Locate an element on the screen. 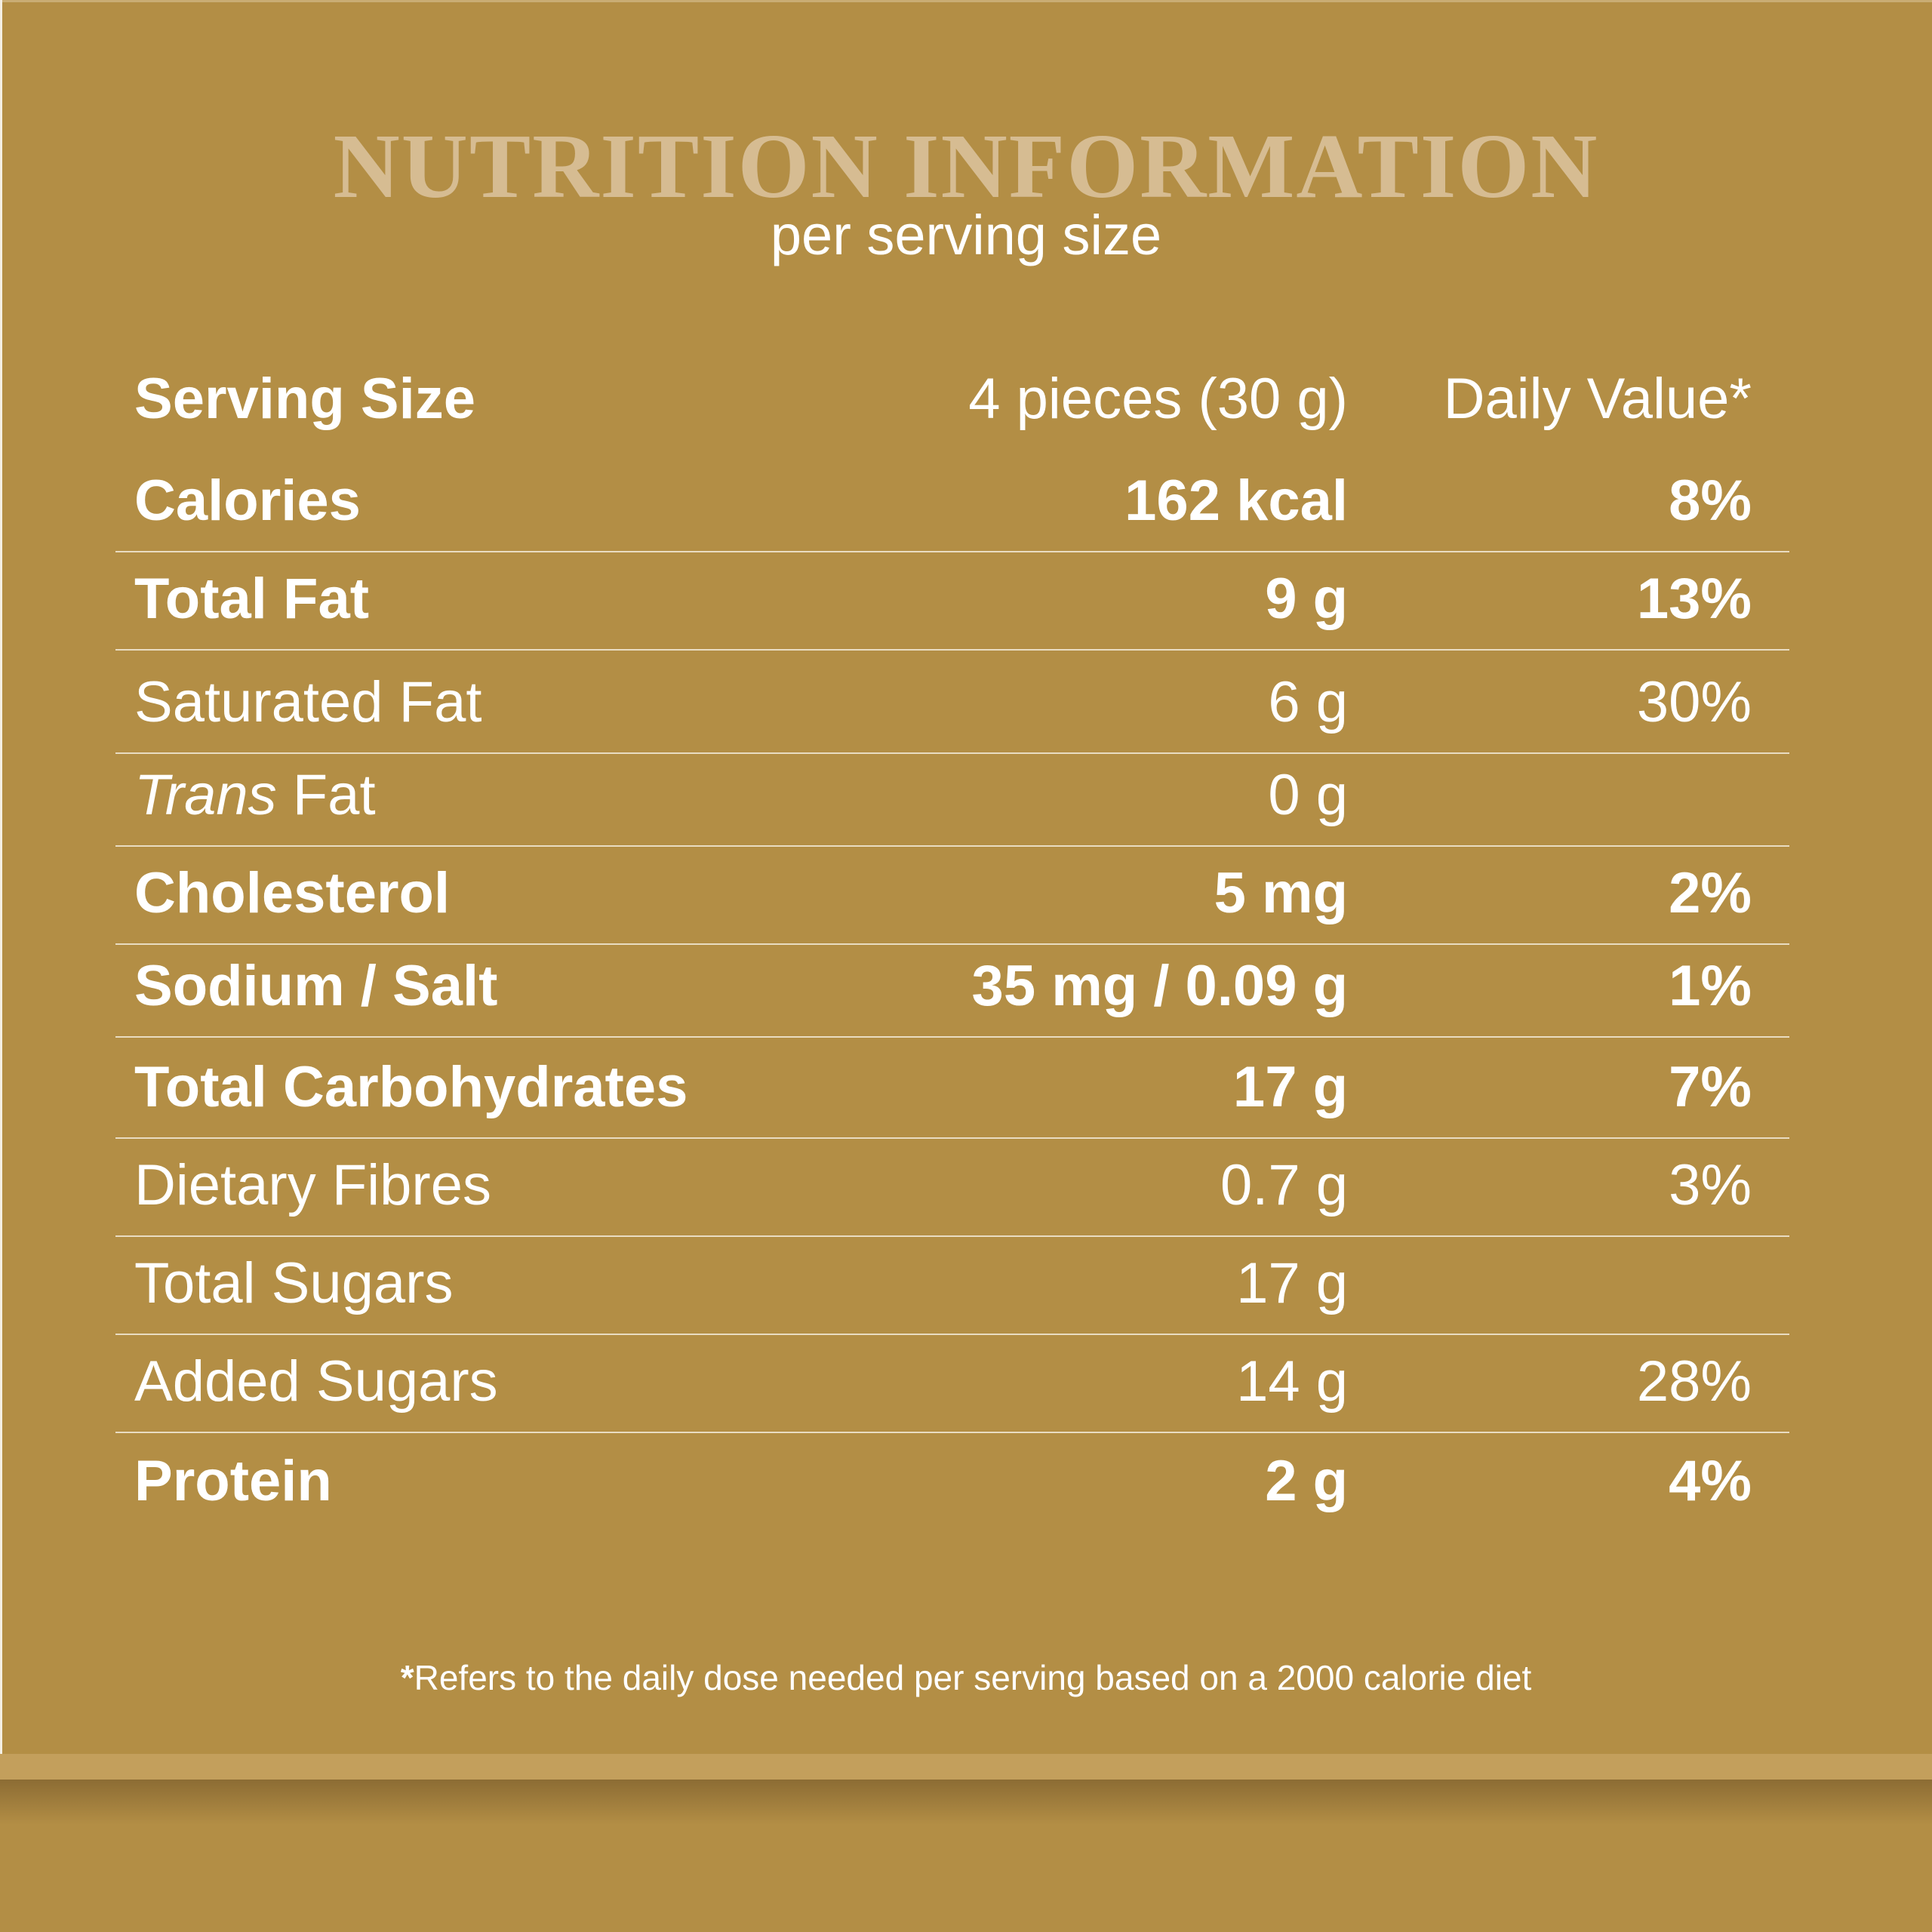 This screenshot has height=1932, width=1932. table-row: Added Sugars 14 g 28% is located at coordinates (952, 1384).